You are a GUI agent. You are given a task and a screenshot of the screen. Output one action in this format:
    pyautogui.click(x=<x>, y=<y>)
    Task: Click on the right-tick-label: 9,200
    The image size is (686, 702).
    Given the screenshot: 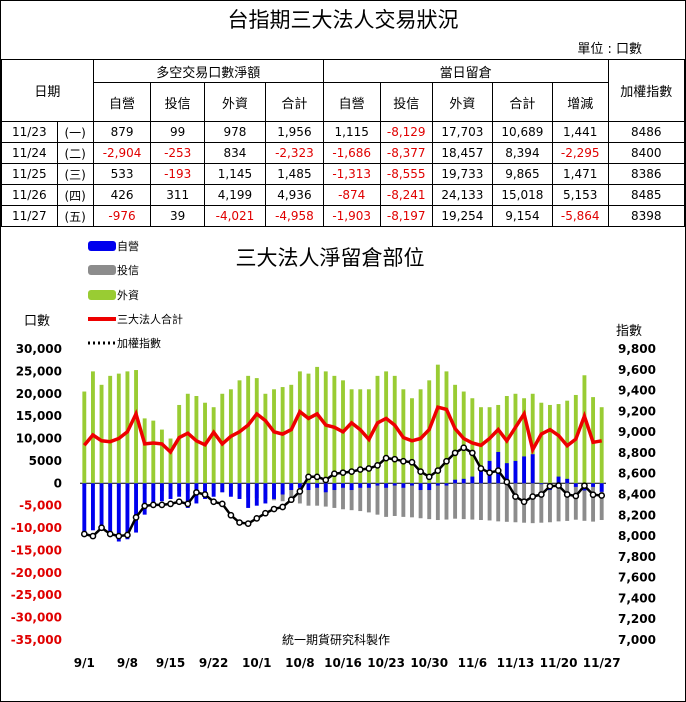 What is the action you would take?
    pyautogui.click(x=637, y=411)
    